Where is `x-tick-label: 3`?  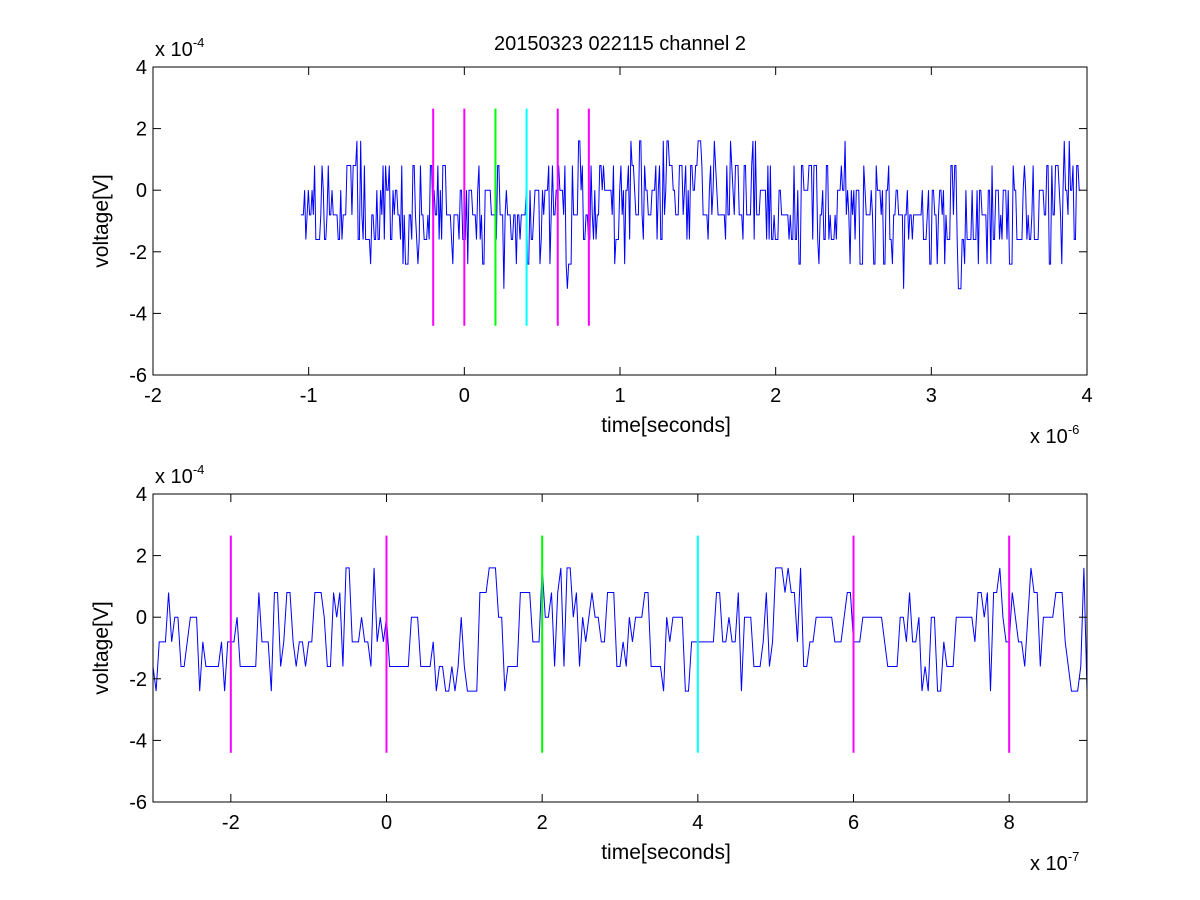 x-tick-label: 3 is located at coordinates (931, 396).